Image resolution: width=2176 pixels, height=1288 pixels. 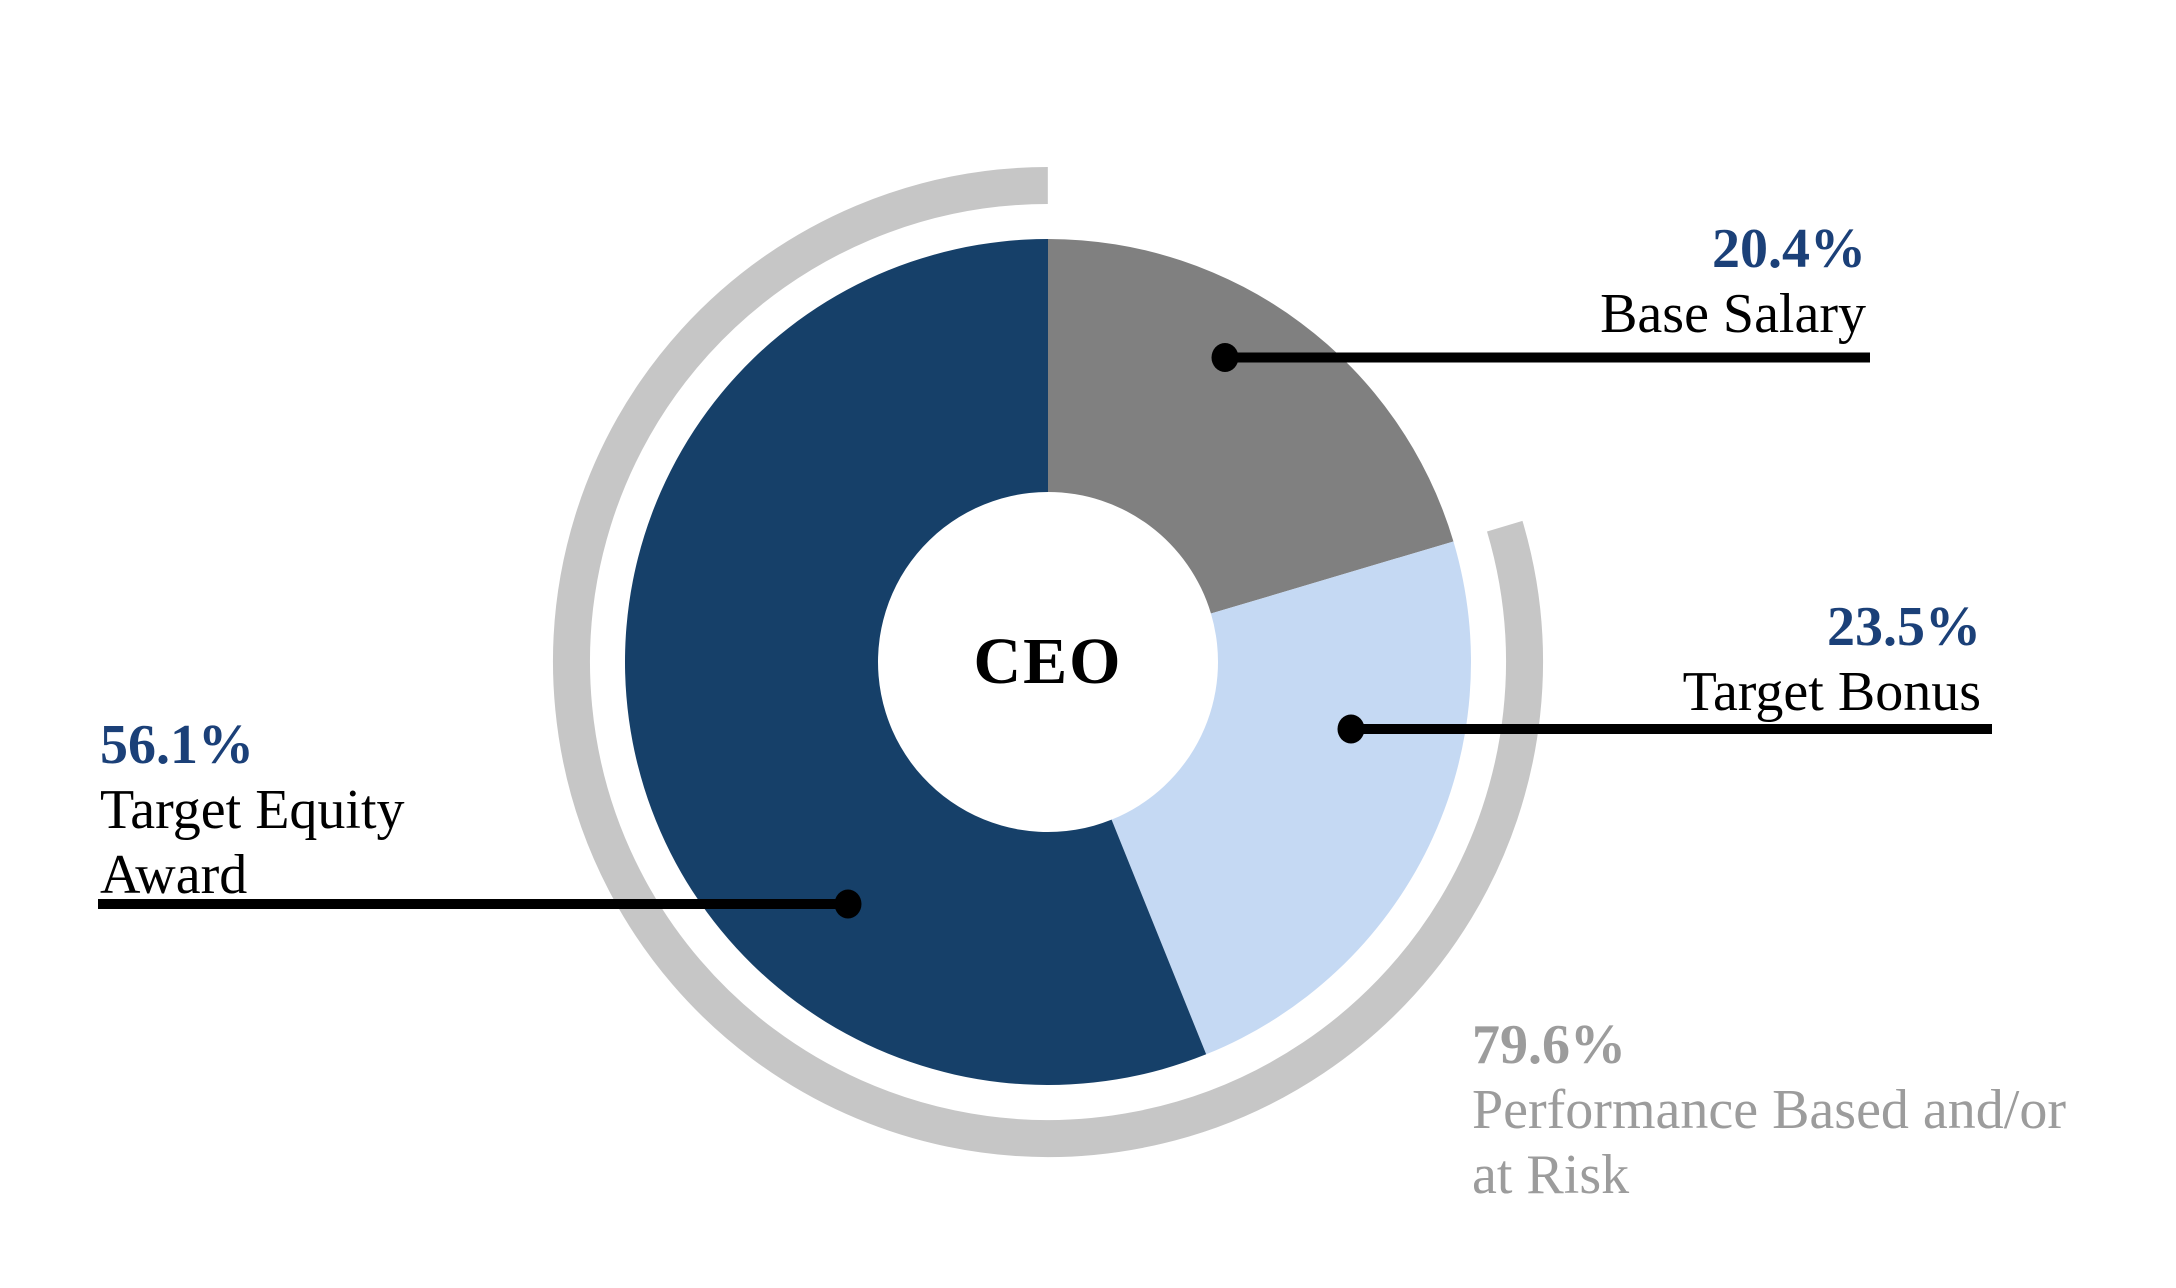 I want to click on performance-label-line2: at Risk, so click(x=1551, y=1175).